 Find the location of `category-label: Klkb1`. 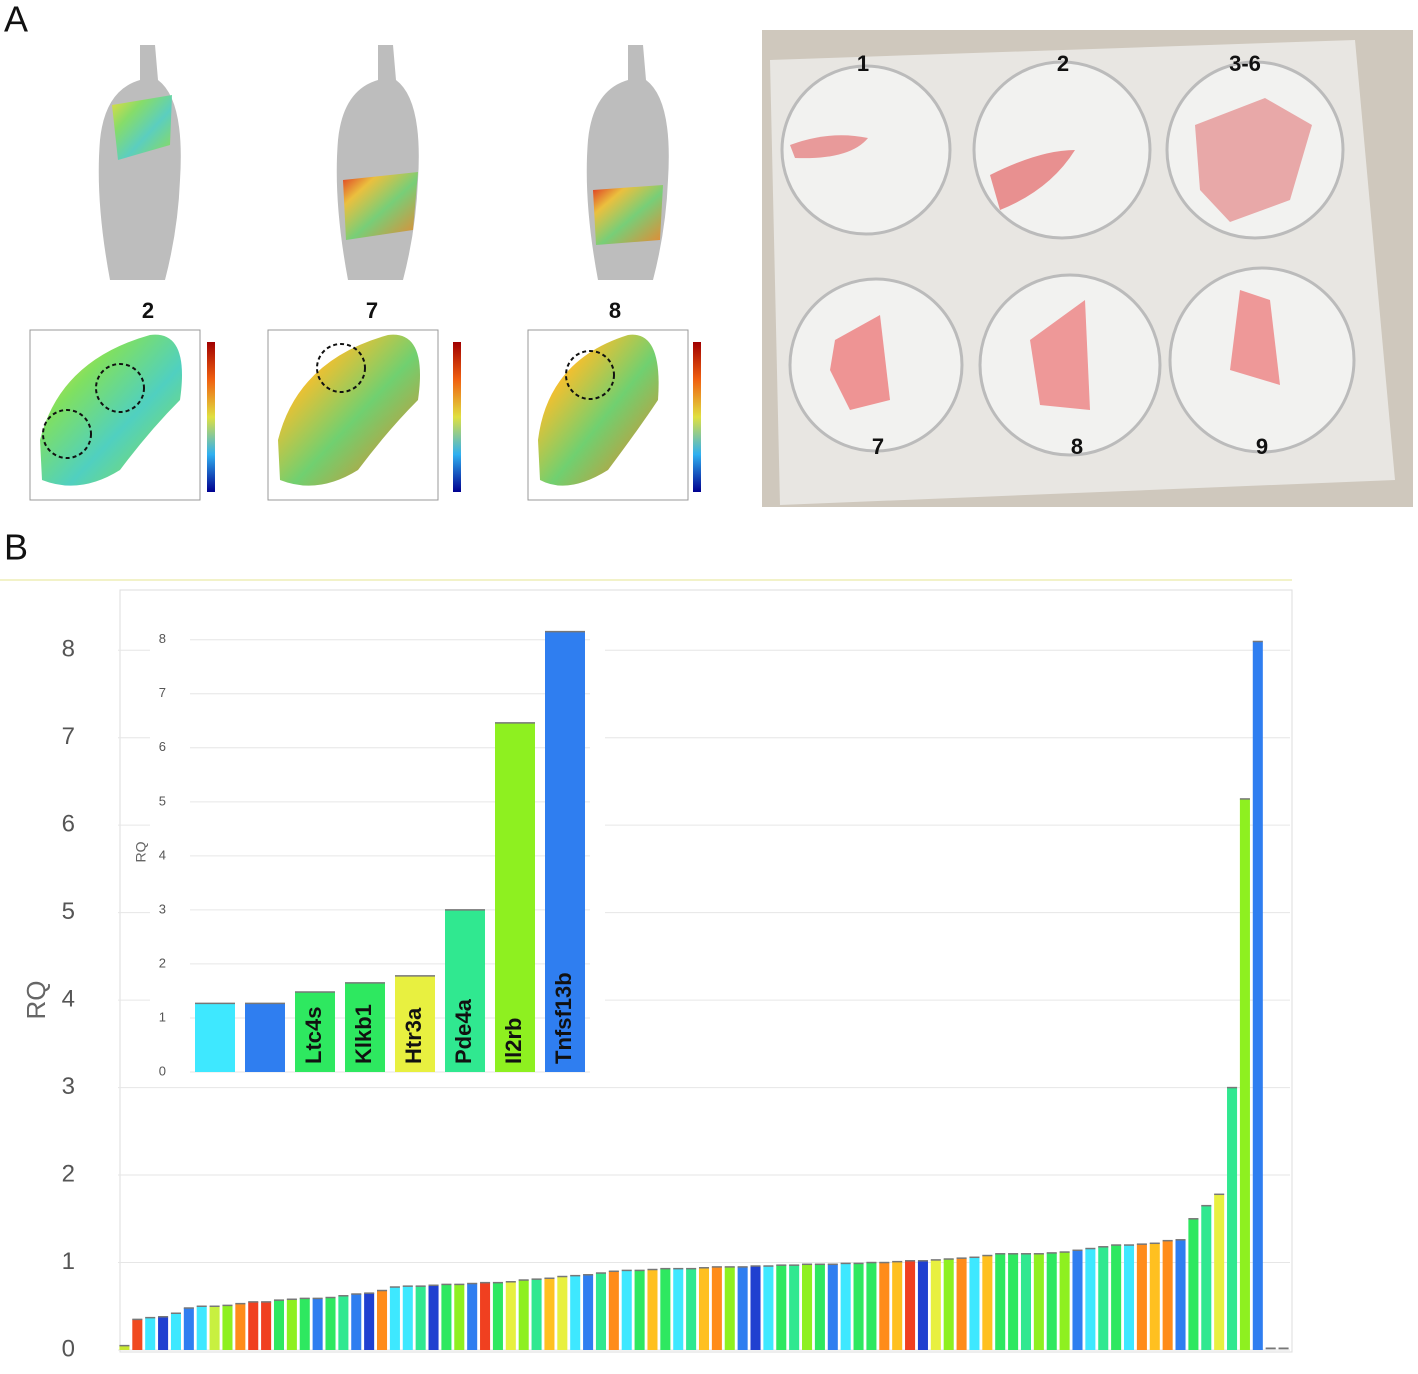

category-label: Klkb1 is located at coordinates (363, 1034).